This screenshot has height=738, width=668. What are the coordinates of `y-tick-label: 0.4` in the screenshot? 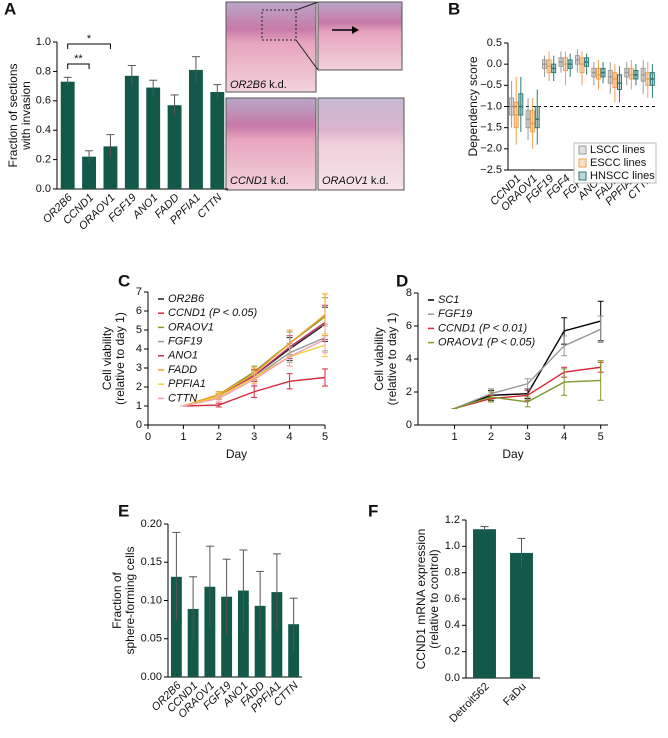 It's located at (452, 625).